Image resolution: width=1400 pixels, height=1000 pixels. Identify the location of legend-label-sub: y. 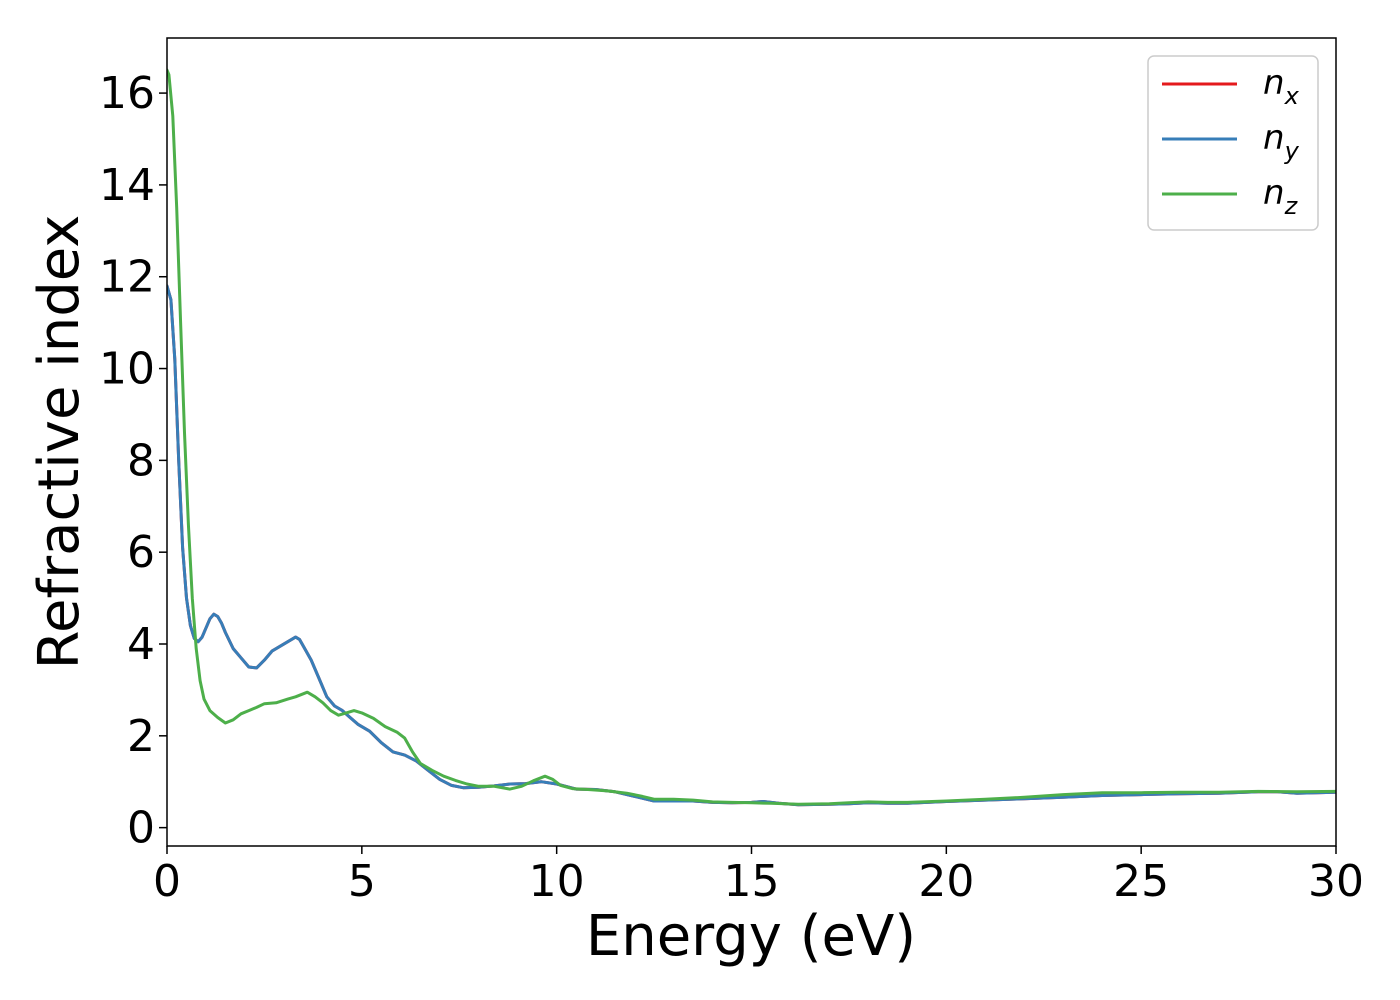
(1292, 151).